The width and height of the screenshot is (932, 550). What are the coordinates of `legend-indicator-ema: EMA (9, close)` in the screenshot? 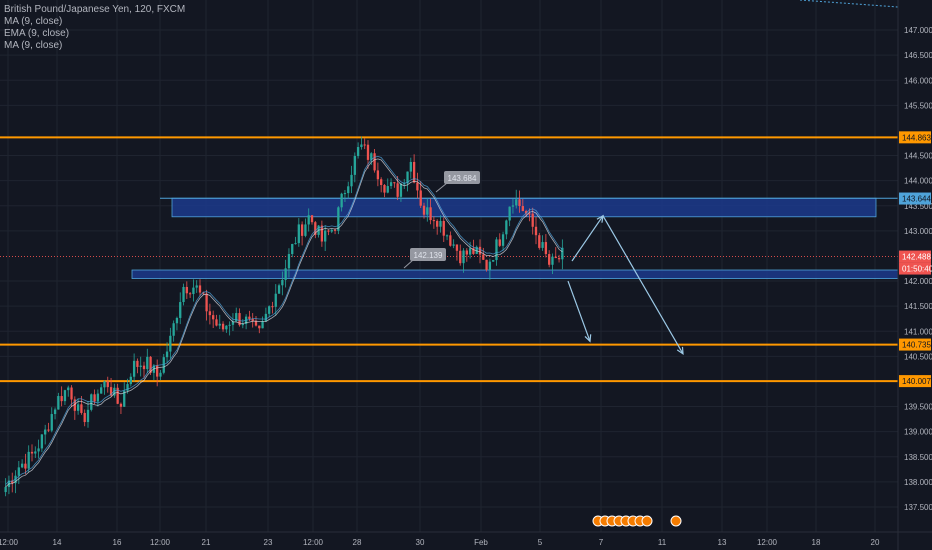 It's located at (37, 33).